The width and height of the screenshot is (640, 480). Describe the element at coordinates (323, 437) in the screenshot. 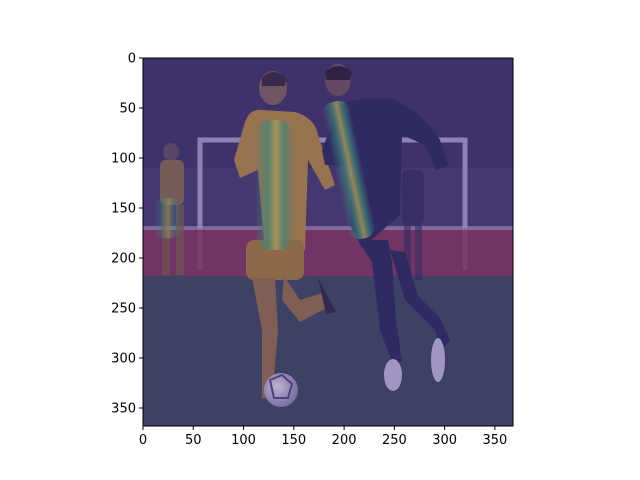

I see `x-axis: 0 50 100 150 200 250 300 350` at that location.